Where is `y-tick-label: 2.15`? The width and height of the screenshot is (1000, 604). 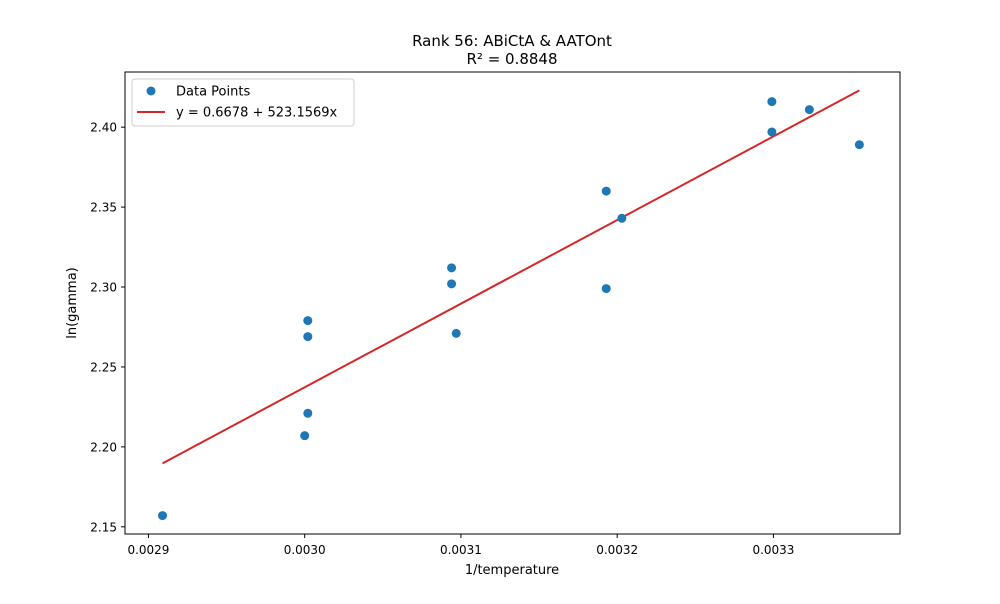
y-tick-label: 2.15 is located at coordinates (103, 527).